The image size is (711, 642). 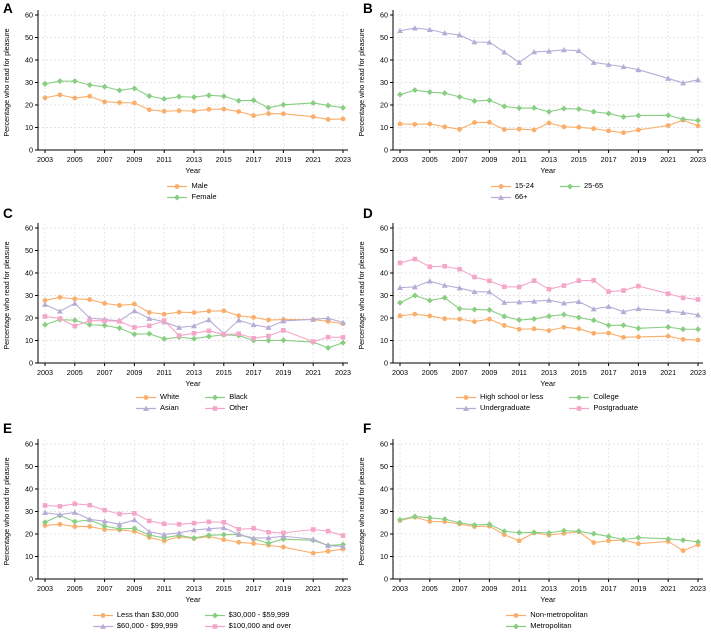 What do you see at coordinates (505, 407) in the screenshot?
I see `legend-label: Undergraduate` at bounding box center [505, 407].